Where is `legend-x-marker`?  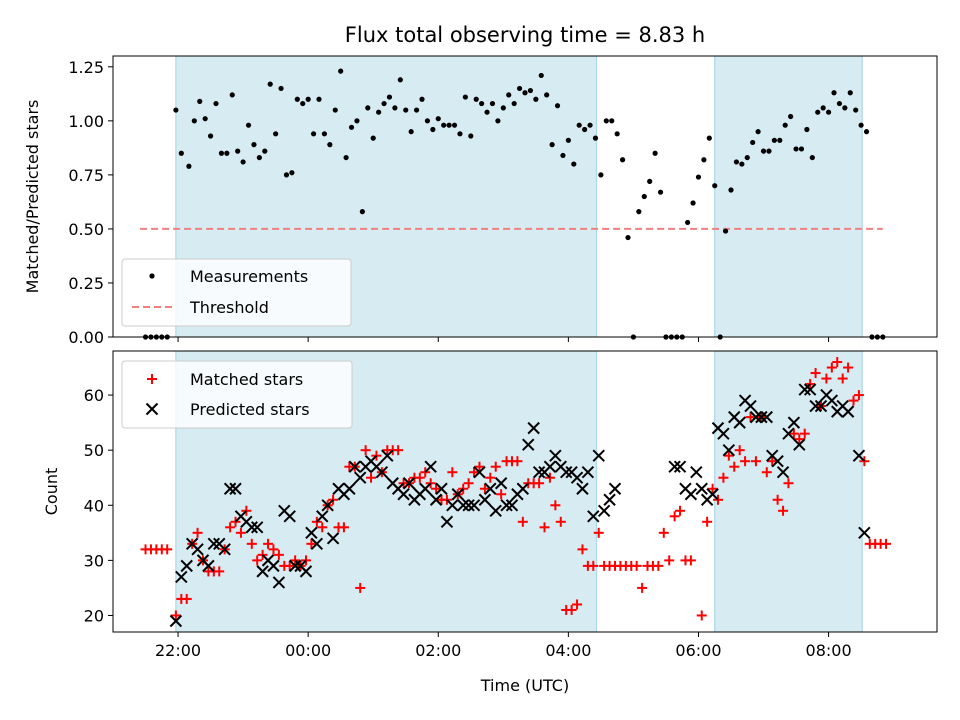 legend-x-marker is located at coordinates (152, 409).